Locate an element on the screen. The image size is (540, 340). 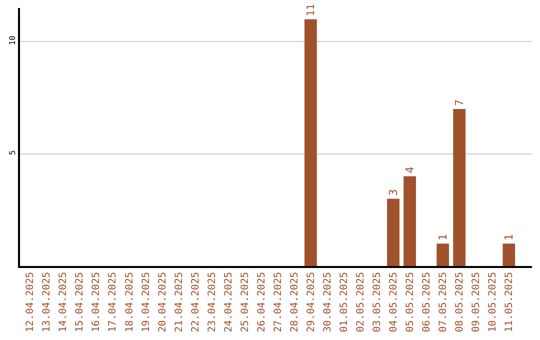
x-tick-label: 20.04.2025 is located at coordinates (162, 302).